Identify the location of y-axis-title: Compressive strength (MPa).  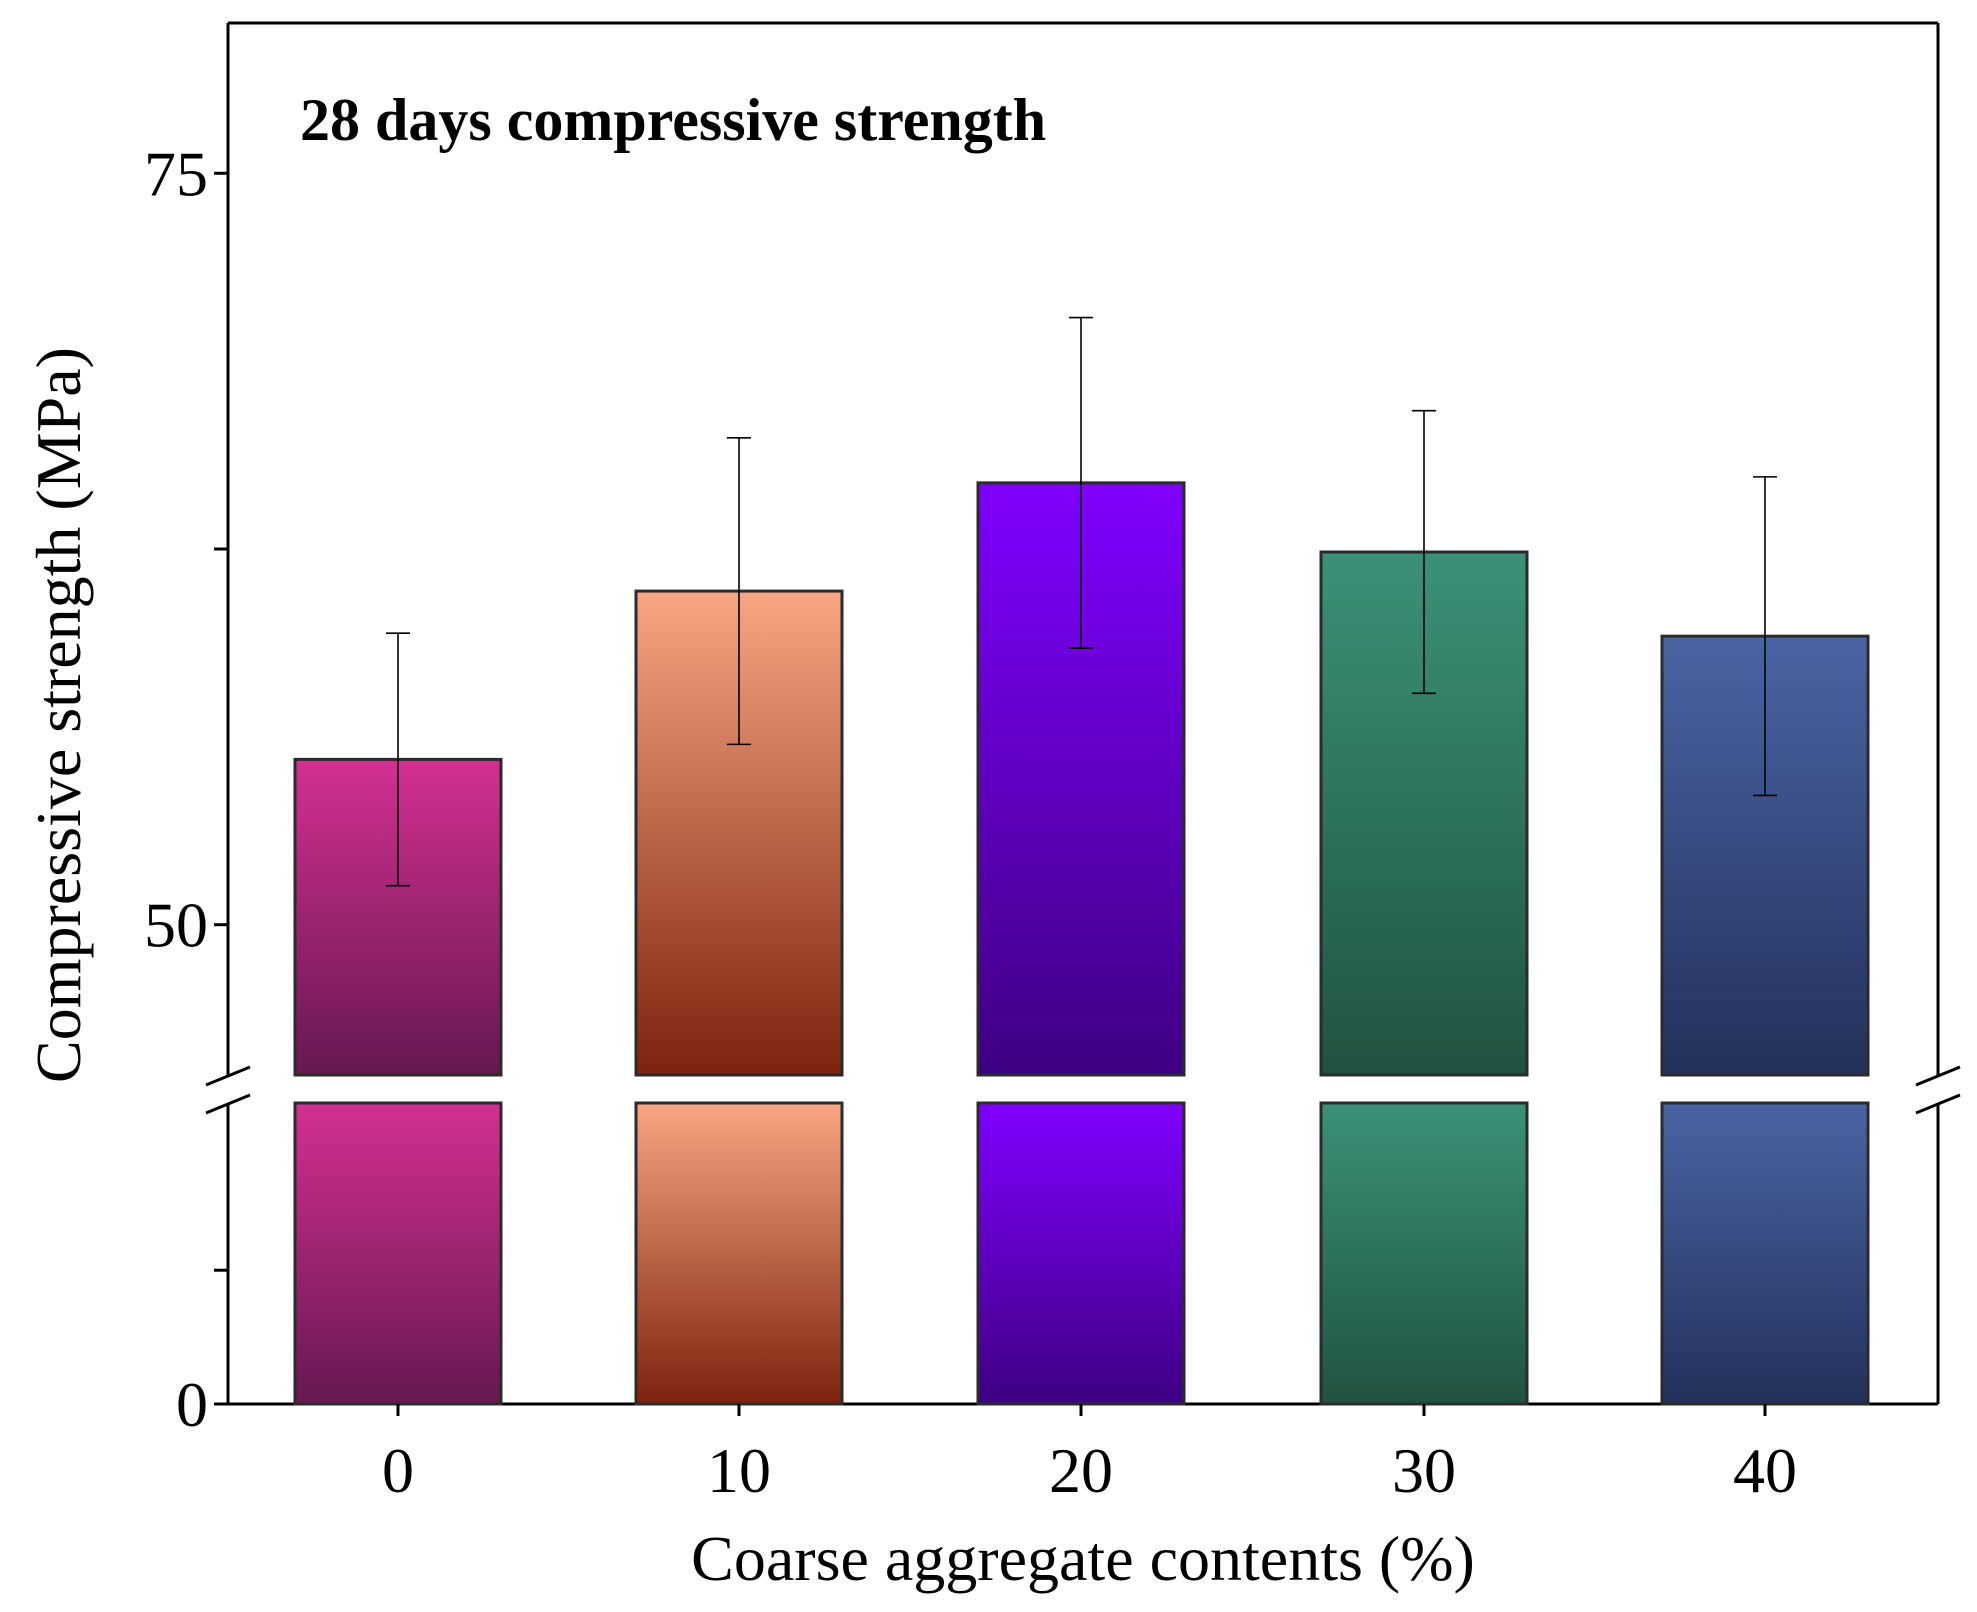
(58, 715).